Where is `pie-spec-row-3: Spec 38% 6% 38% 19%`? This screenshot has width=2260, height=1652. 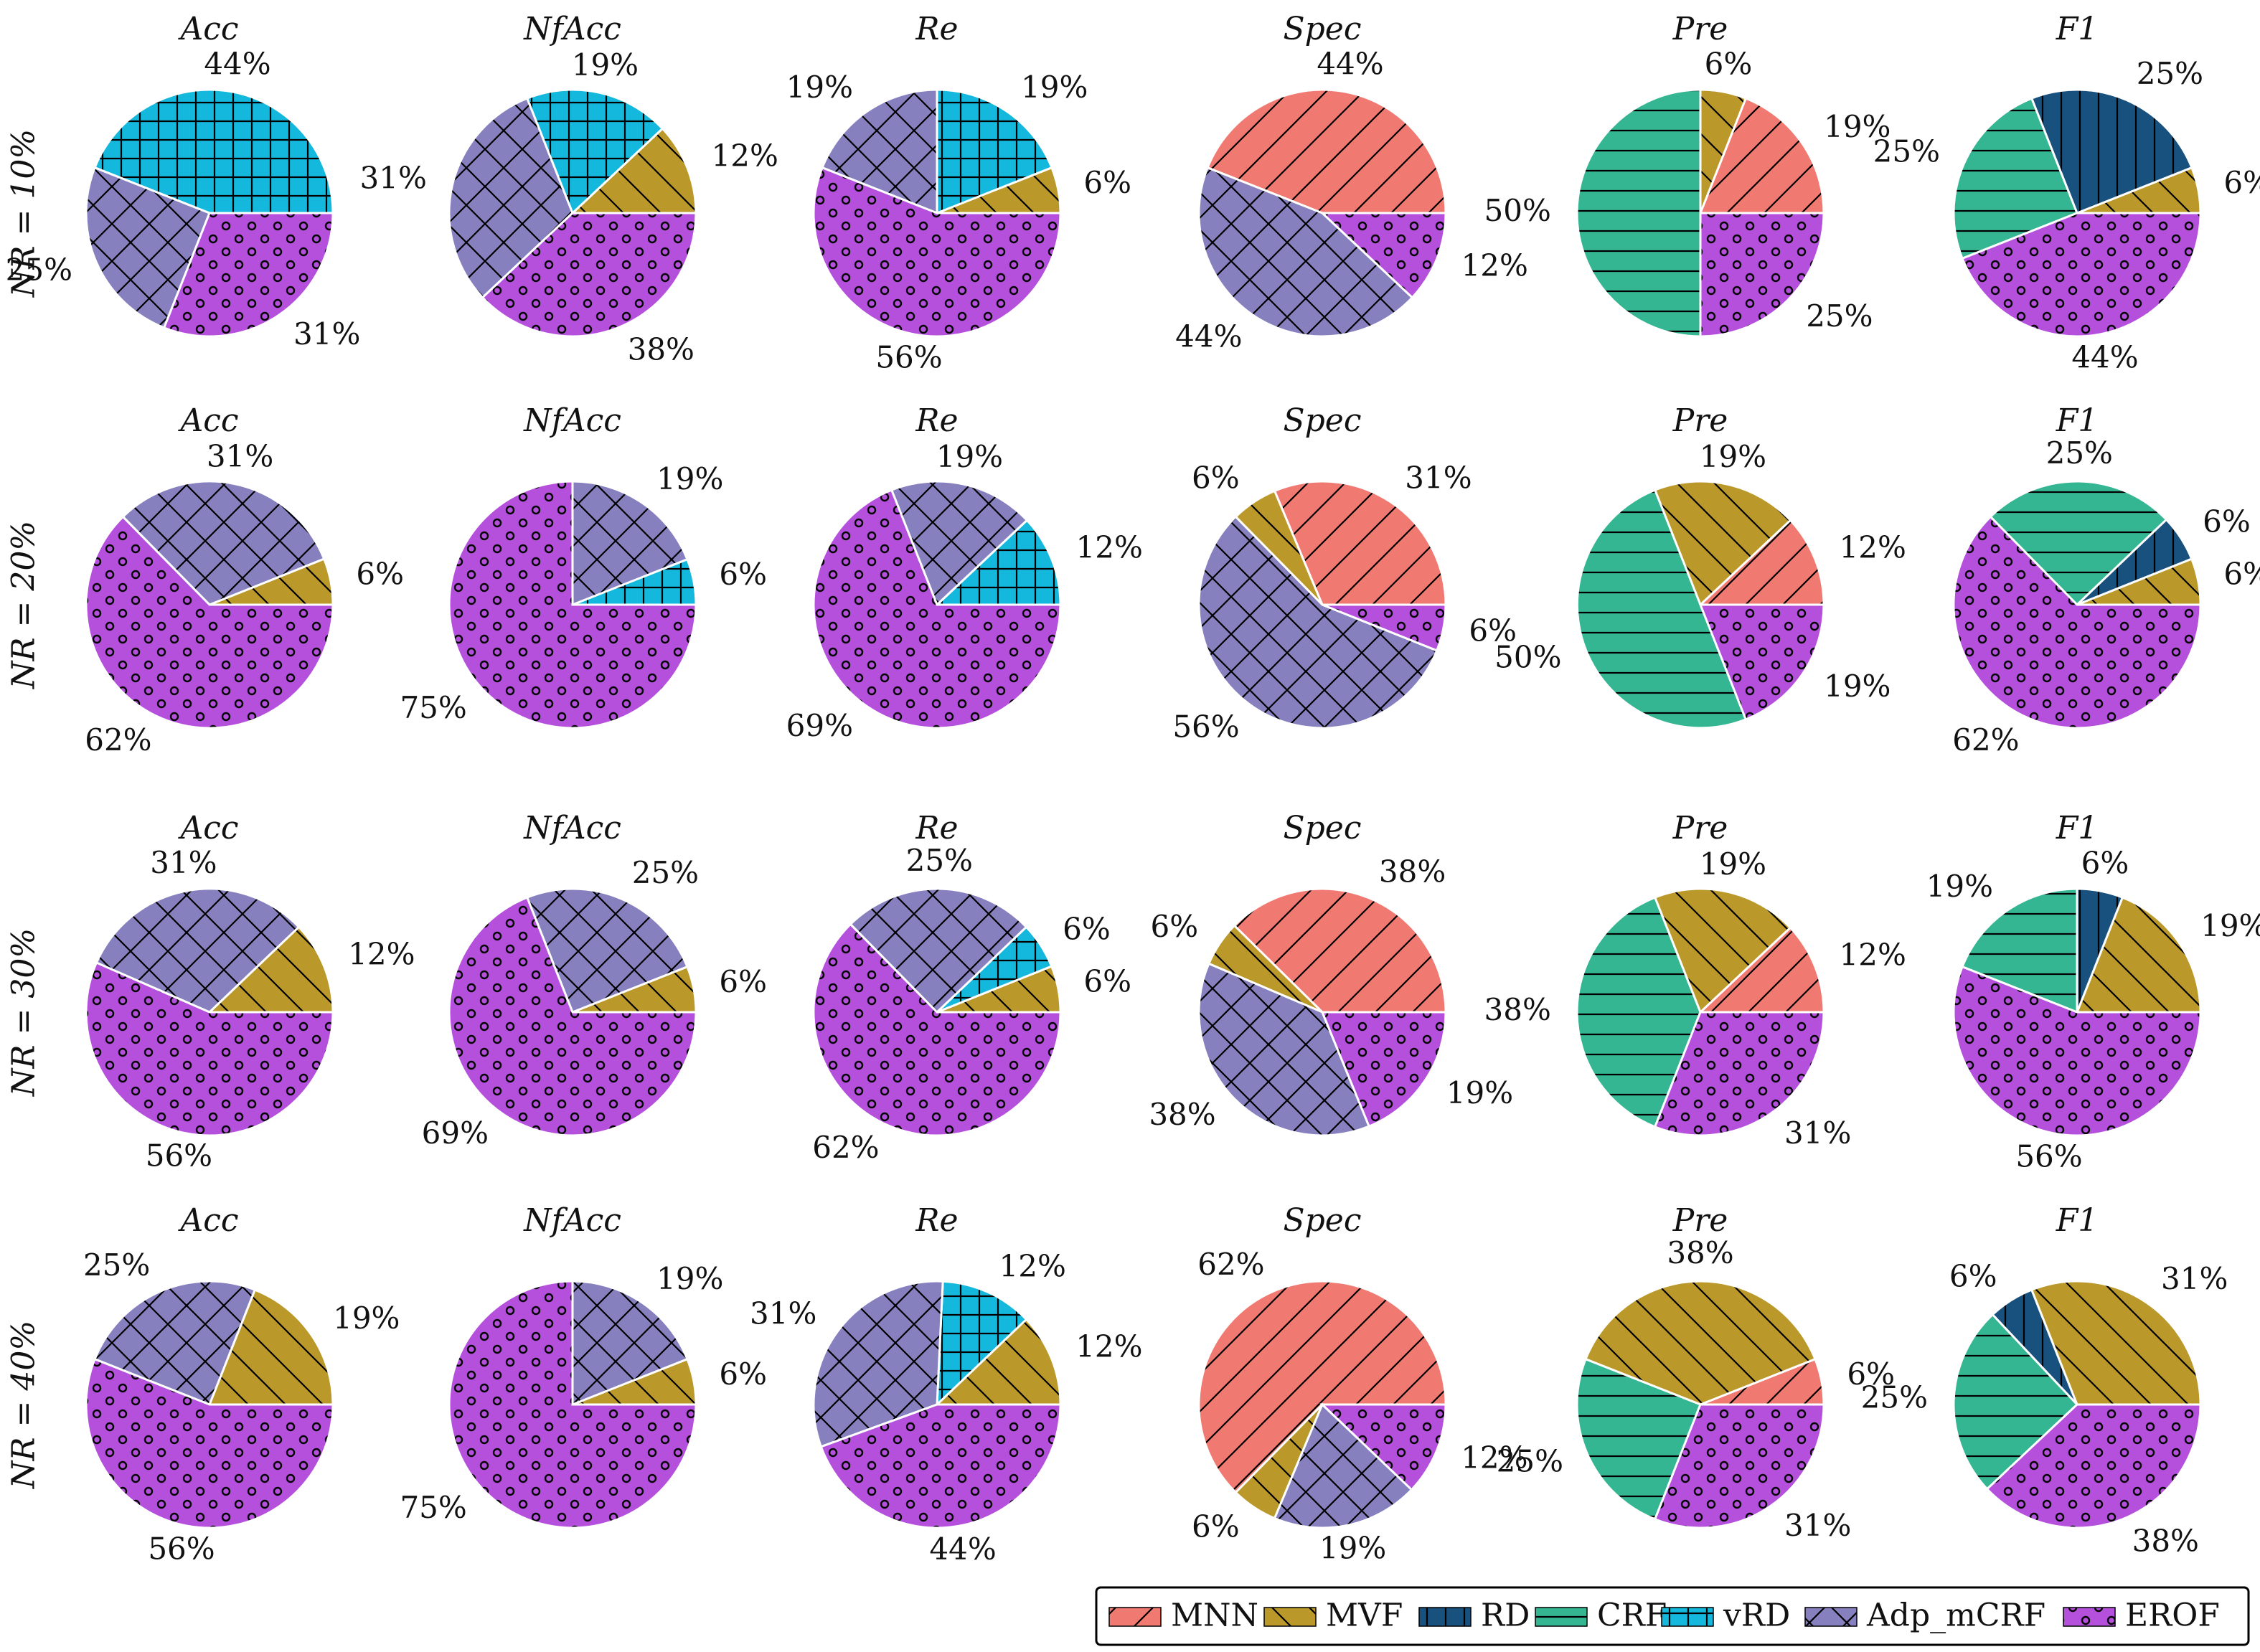
pie-spec-row-3: Spec 38% 6% 38% 19% is located at coordinates (1331, 973).